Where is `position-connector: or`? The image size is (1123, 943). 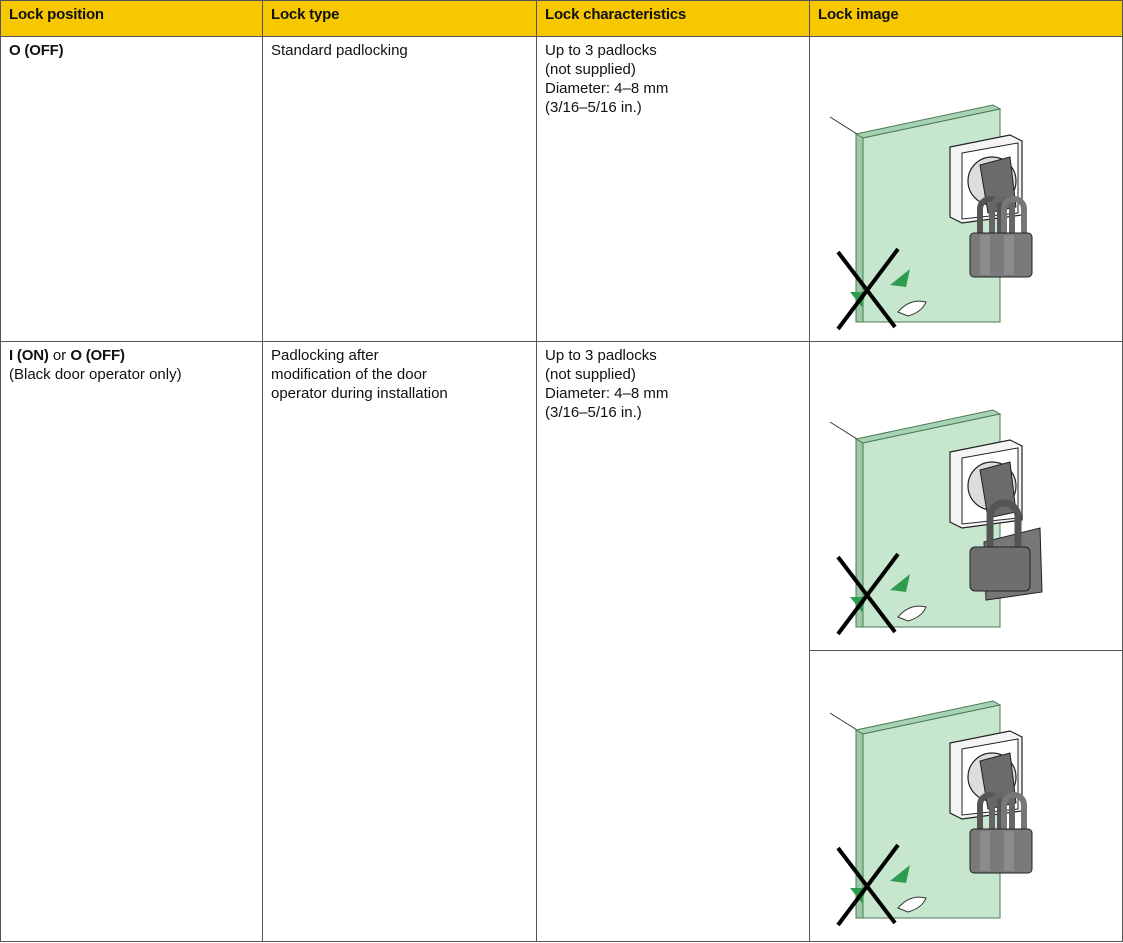
position-connector: or is located at coordinates (59, 355).